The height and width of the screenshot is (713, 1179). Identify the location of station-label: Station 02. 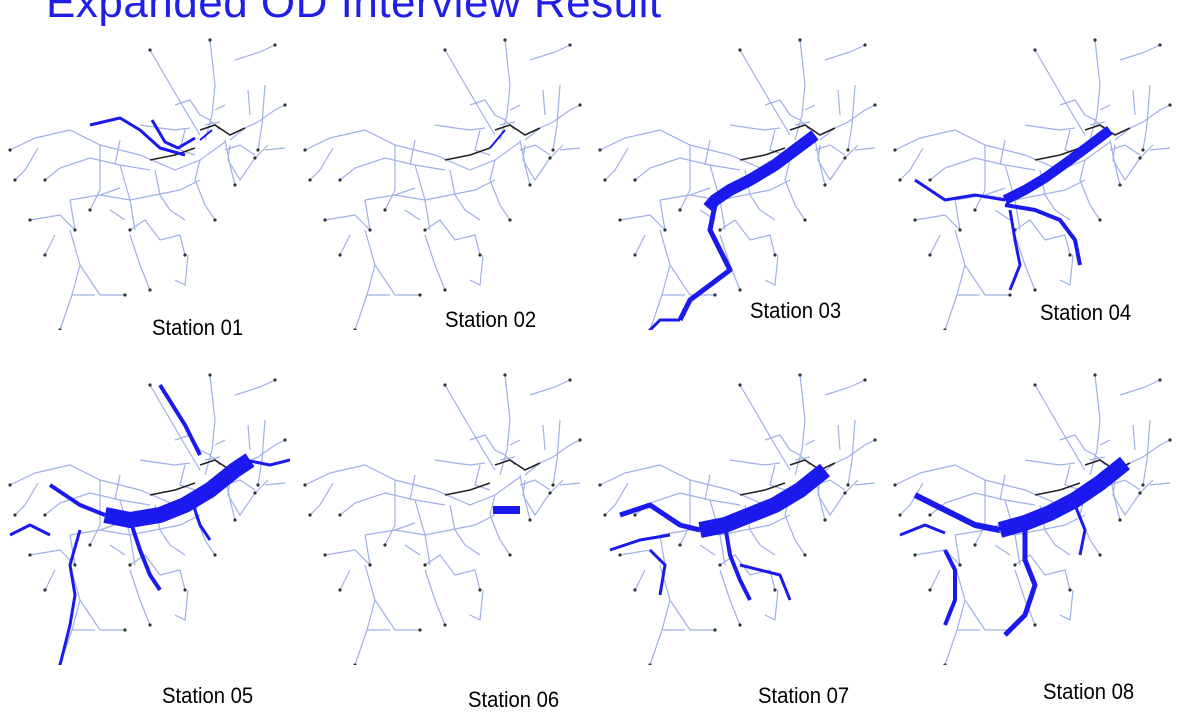
(491, 319).